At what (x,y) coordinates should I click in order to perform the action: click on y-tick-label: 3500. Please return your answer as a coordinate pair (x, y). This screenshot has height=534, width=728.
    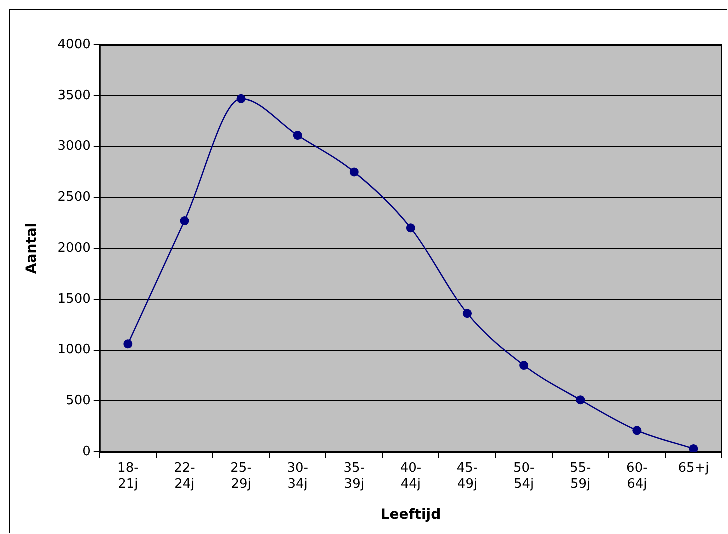
    Looking at the image, I should click on (74, 96).